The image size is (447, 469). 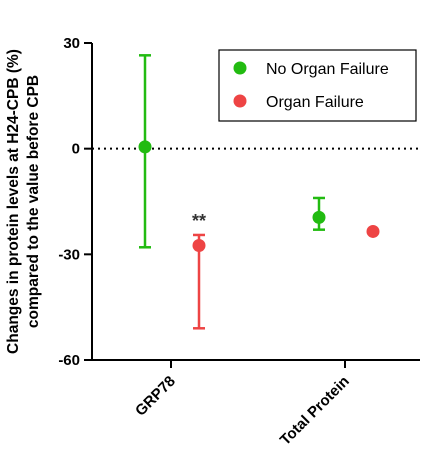 What do you see at coordinates (315, 411) in the screenshot?
I see `x-tick-label: Total Protein` at bounding box center [315, 411].